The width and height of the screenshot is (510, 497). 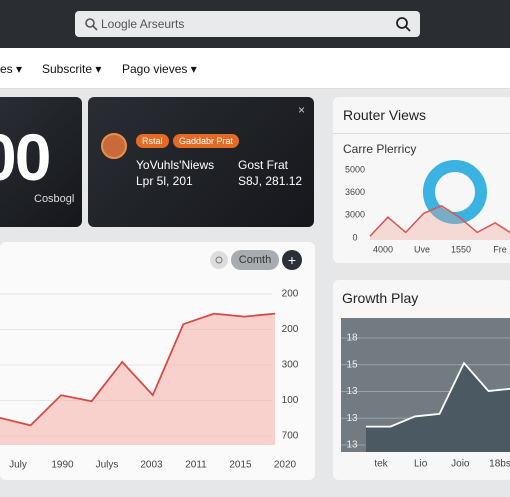 I want to click on card-title: Growth Play, so click(x=380, y=298).